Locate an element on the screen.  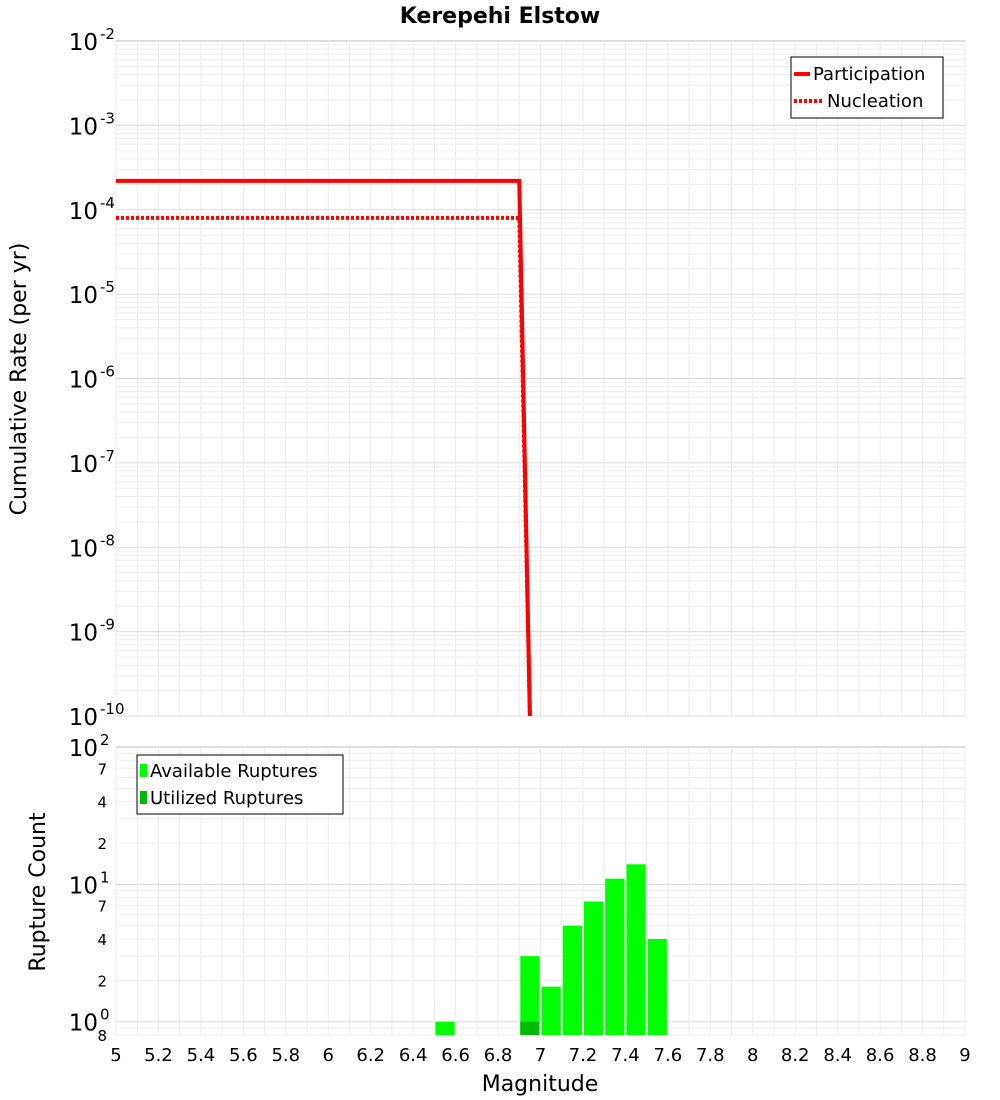
rate-y-tick-exp: -10 is located at coordinates (112, 709).